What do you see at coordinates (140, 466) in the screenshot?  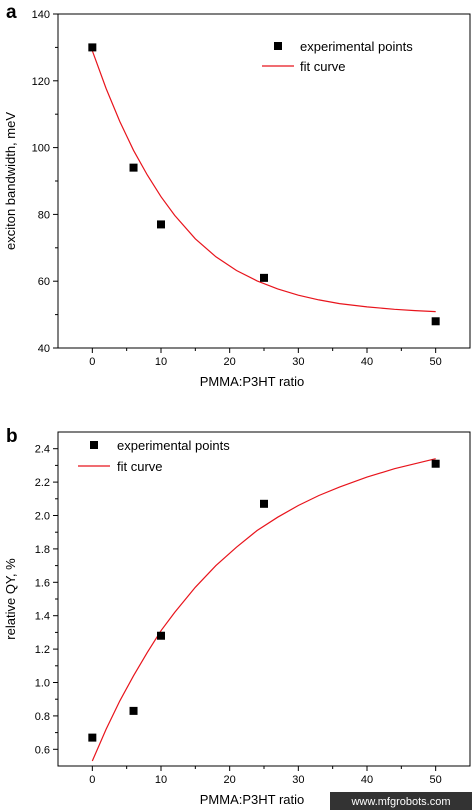 I see `panel-b-legend-fit-label: fit curve` at bounding box center [140, 466].